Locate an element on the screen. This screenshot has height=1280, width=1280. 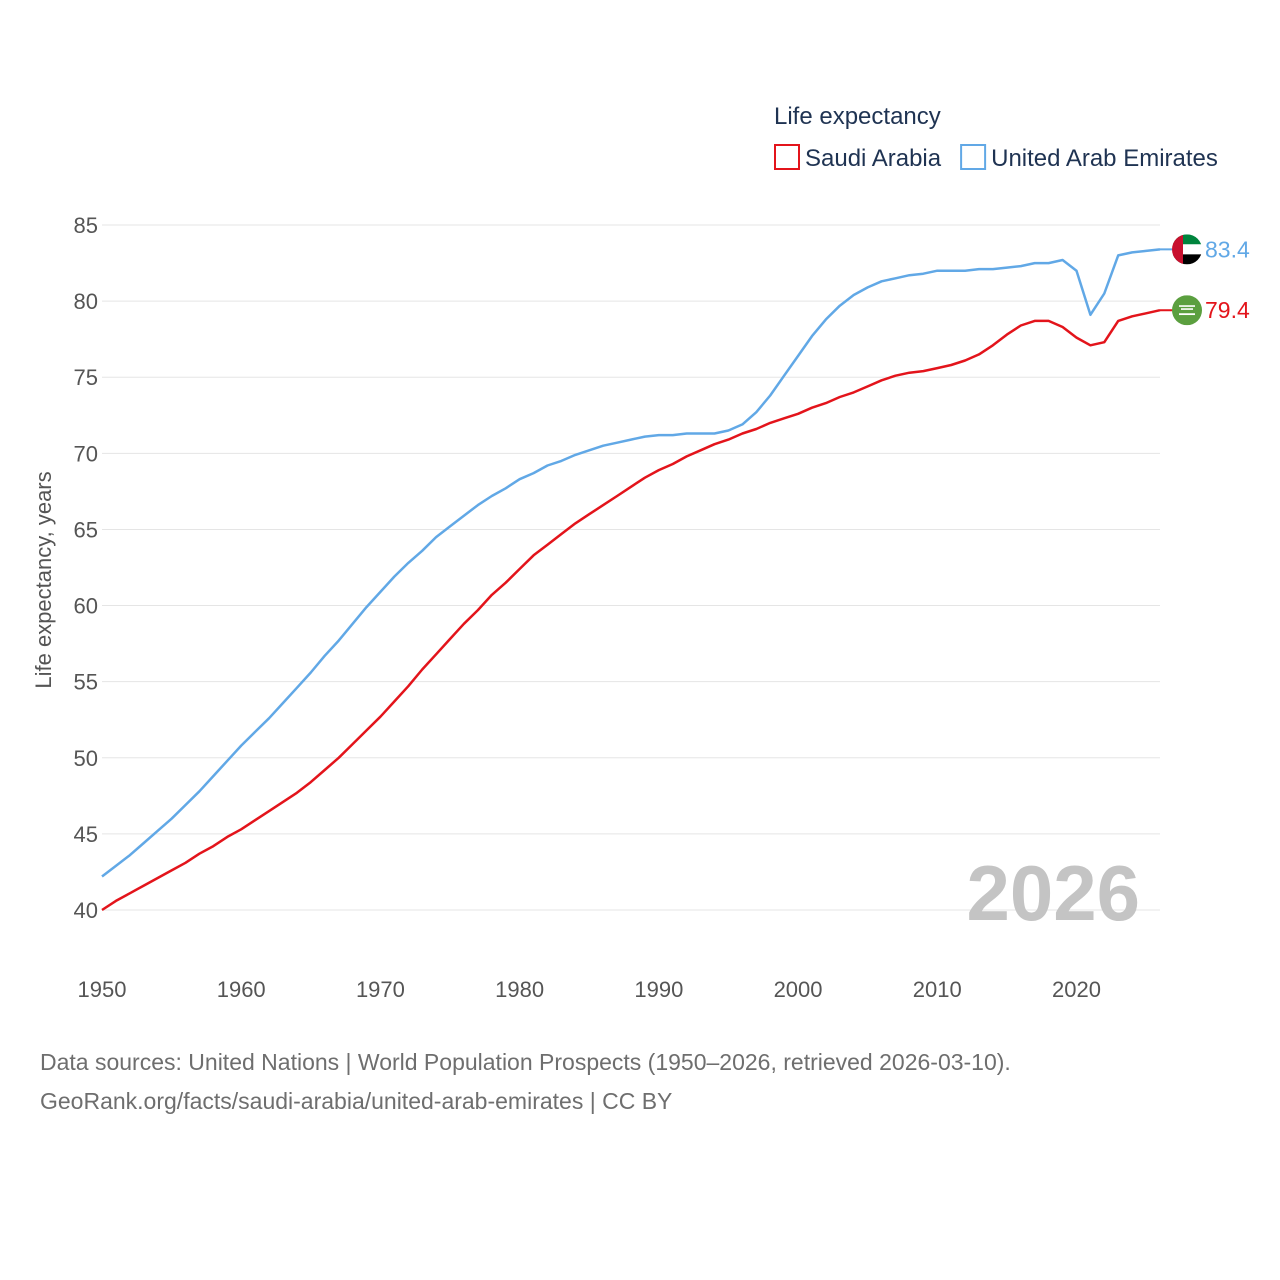
legend-title: Life expectancy is located at coordinates (857, 116).